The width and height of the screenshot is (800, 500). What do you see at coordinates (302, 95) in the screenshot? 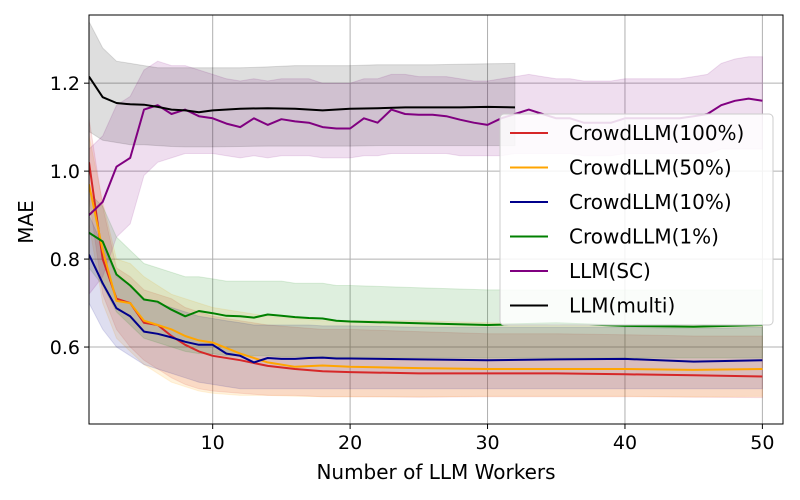
I see `line-llm-multi` at bounding box center [302, 95].